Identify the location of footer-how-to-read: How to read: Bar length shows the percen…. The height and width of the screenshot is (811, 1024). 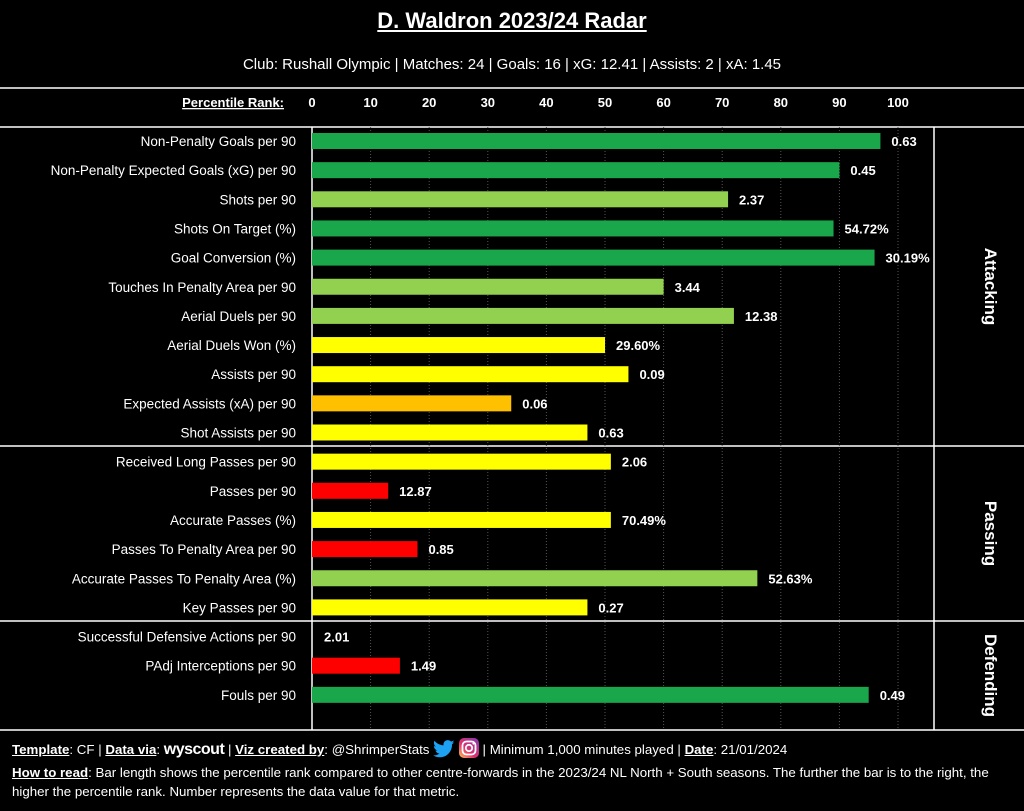
(500, 782).